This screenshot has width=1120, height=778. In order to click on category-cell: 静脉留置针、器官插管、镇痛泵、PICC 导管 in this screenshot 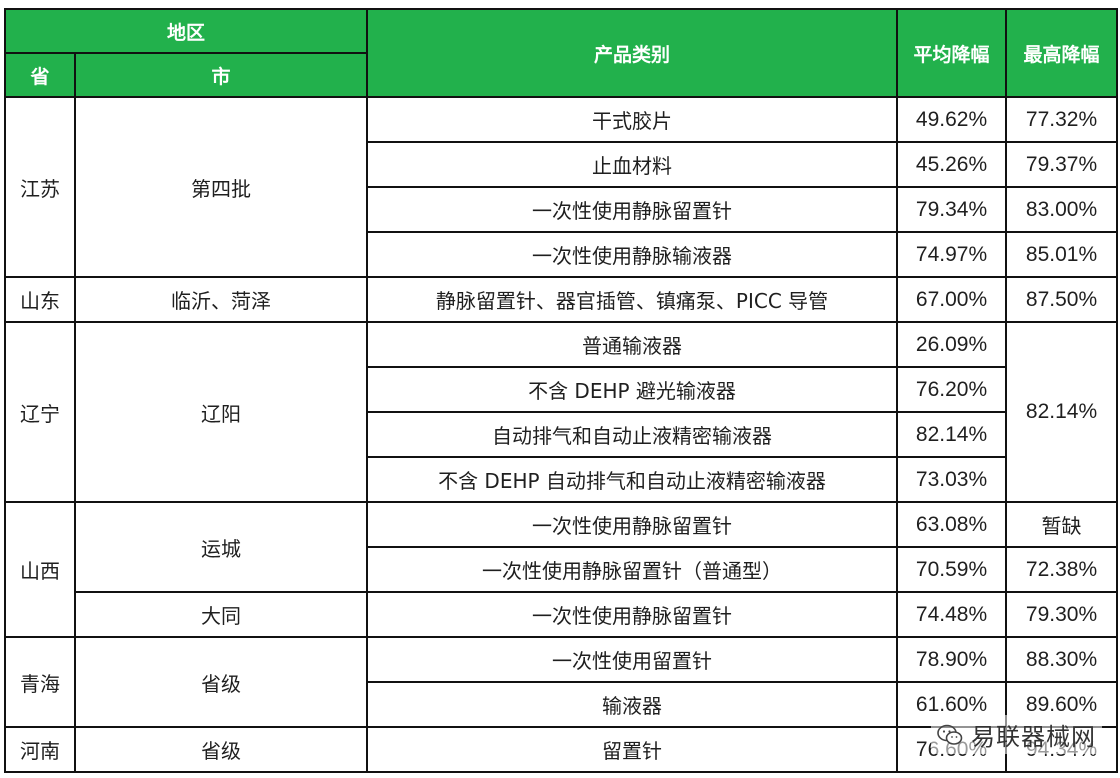, I will do `click(632, 299)`.